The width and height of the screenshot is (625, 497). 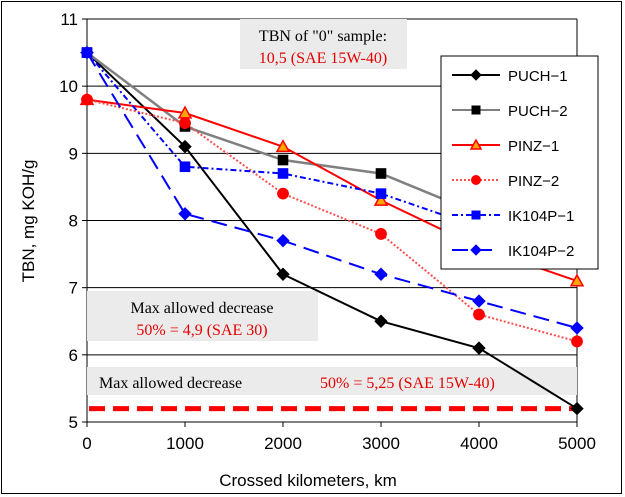 I want to click on legend-label: PINZ−1, so click(x=533, y=146).